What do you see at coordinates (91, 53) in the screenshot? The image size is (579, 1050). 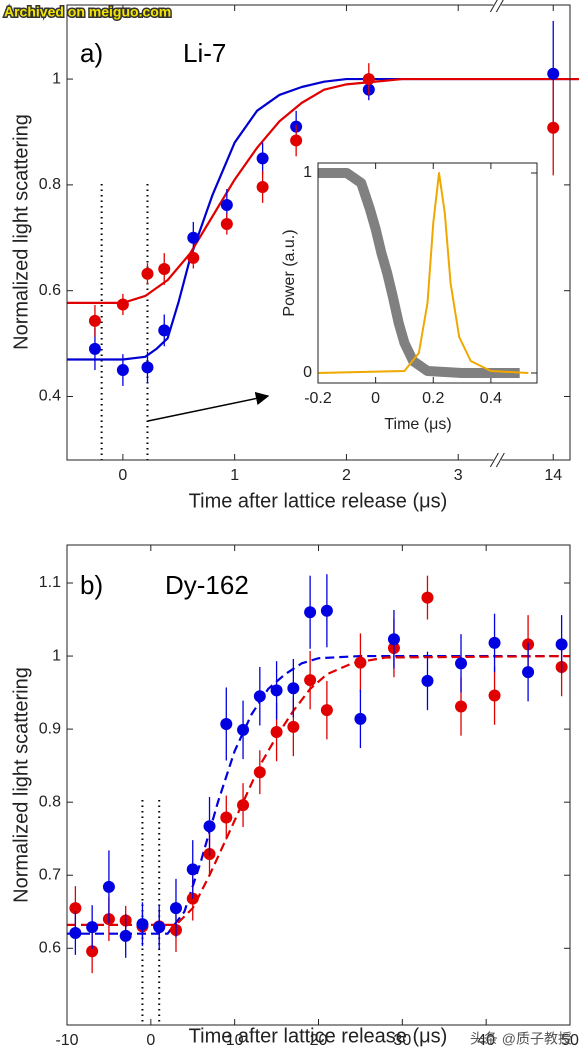 I see `panel-label: a)` at bounding box center [91, 53].